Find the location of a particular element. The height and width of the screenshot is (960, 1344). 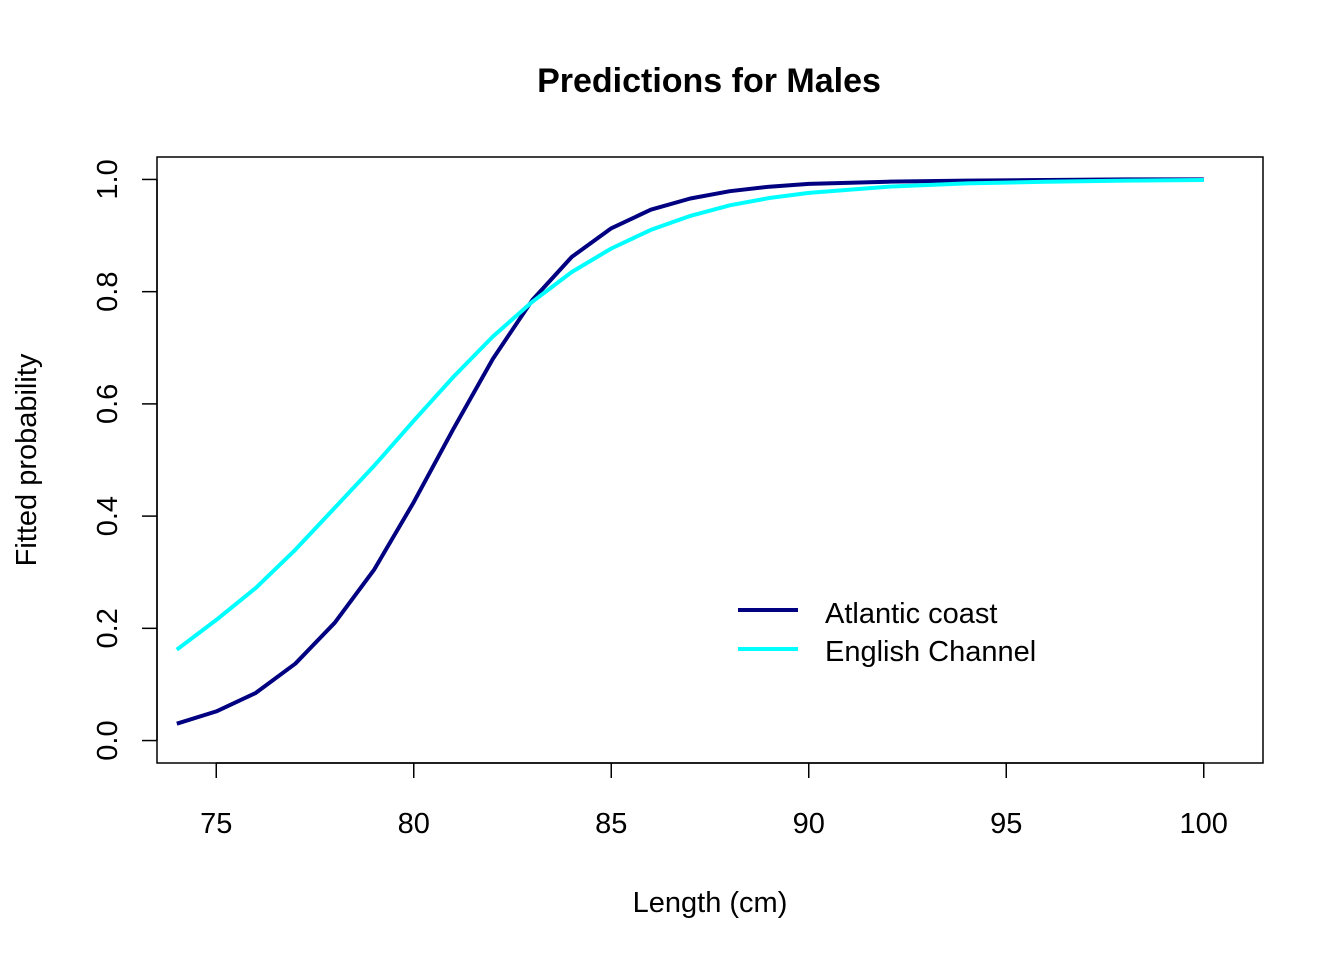

y-axis-label: Fitted probability is located at coordinates (27, 459).